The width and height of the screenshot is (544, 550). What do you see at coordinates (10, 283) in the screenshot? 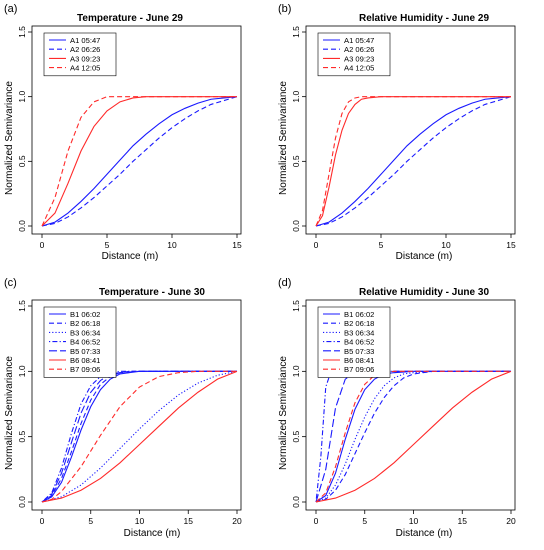
I see `panel-label-c: (c)` at bounding box center [10, 283].